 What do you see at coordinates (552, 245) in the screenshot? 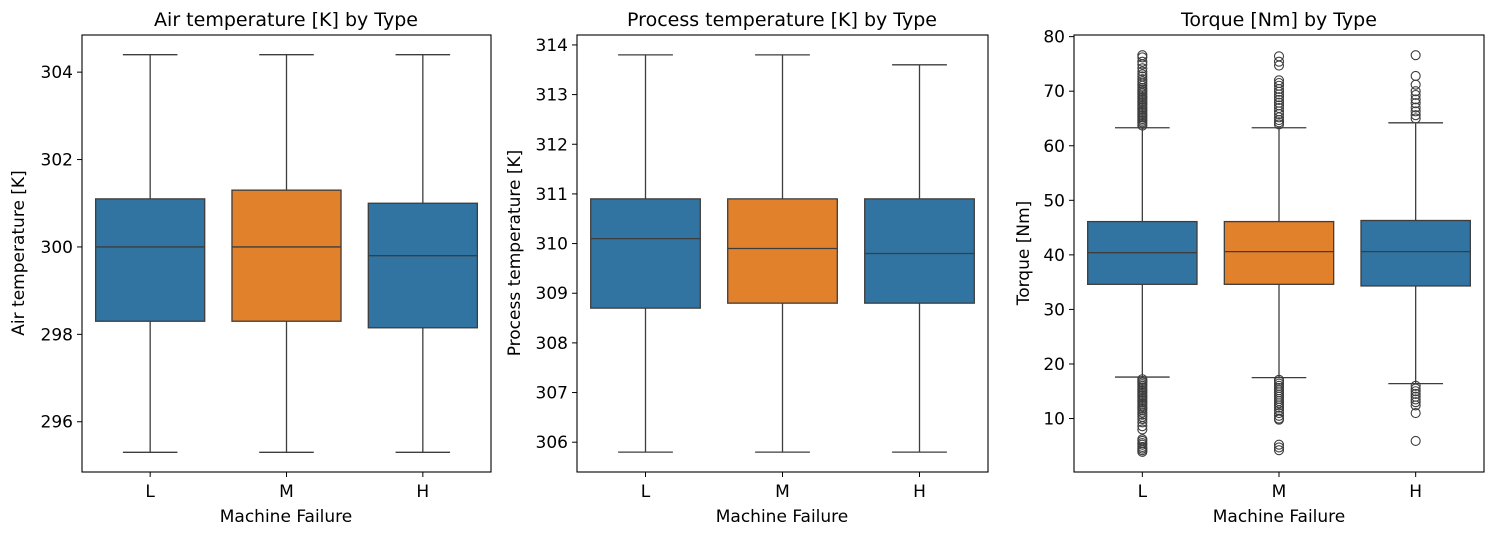
I see `y-tick-label: 310` at bounding box center [552, 245].